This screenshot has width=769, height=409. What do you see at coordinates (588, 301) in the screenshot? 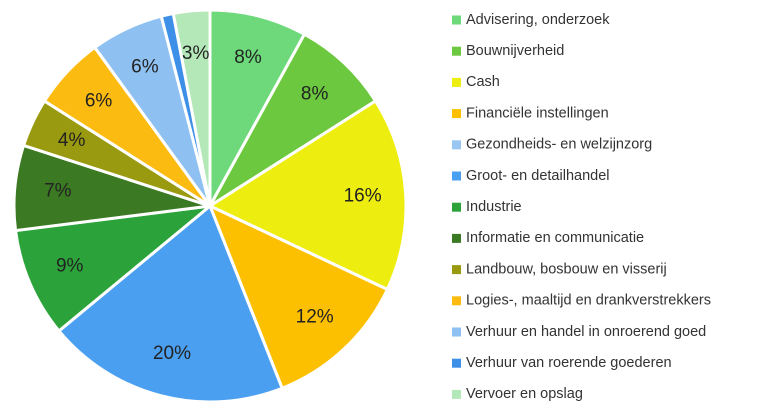
I see `legend-label: Logies-, maaltijd en drankverstrekkers` at bounding box center [588, 301].